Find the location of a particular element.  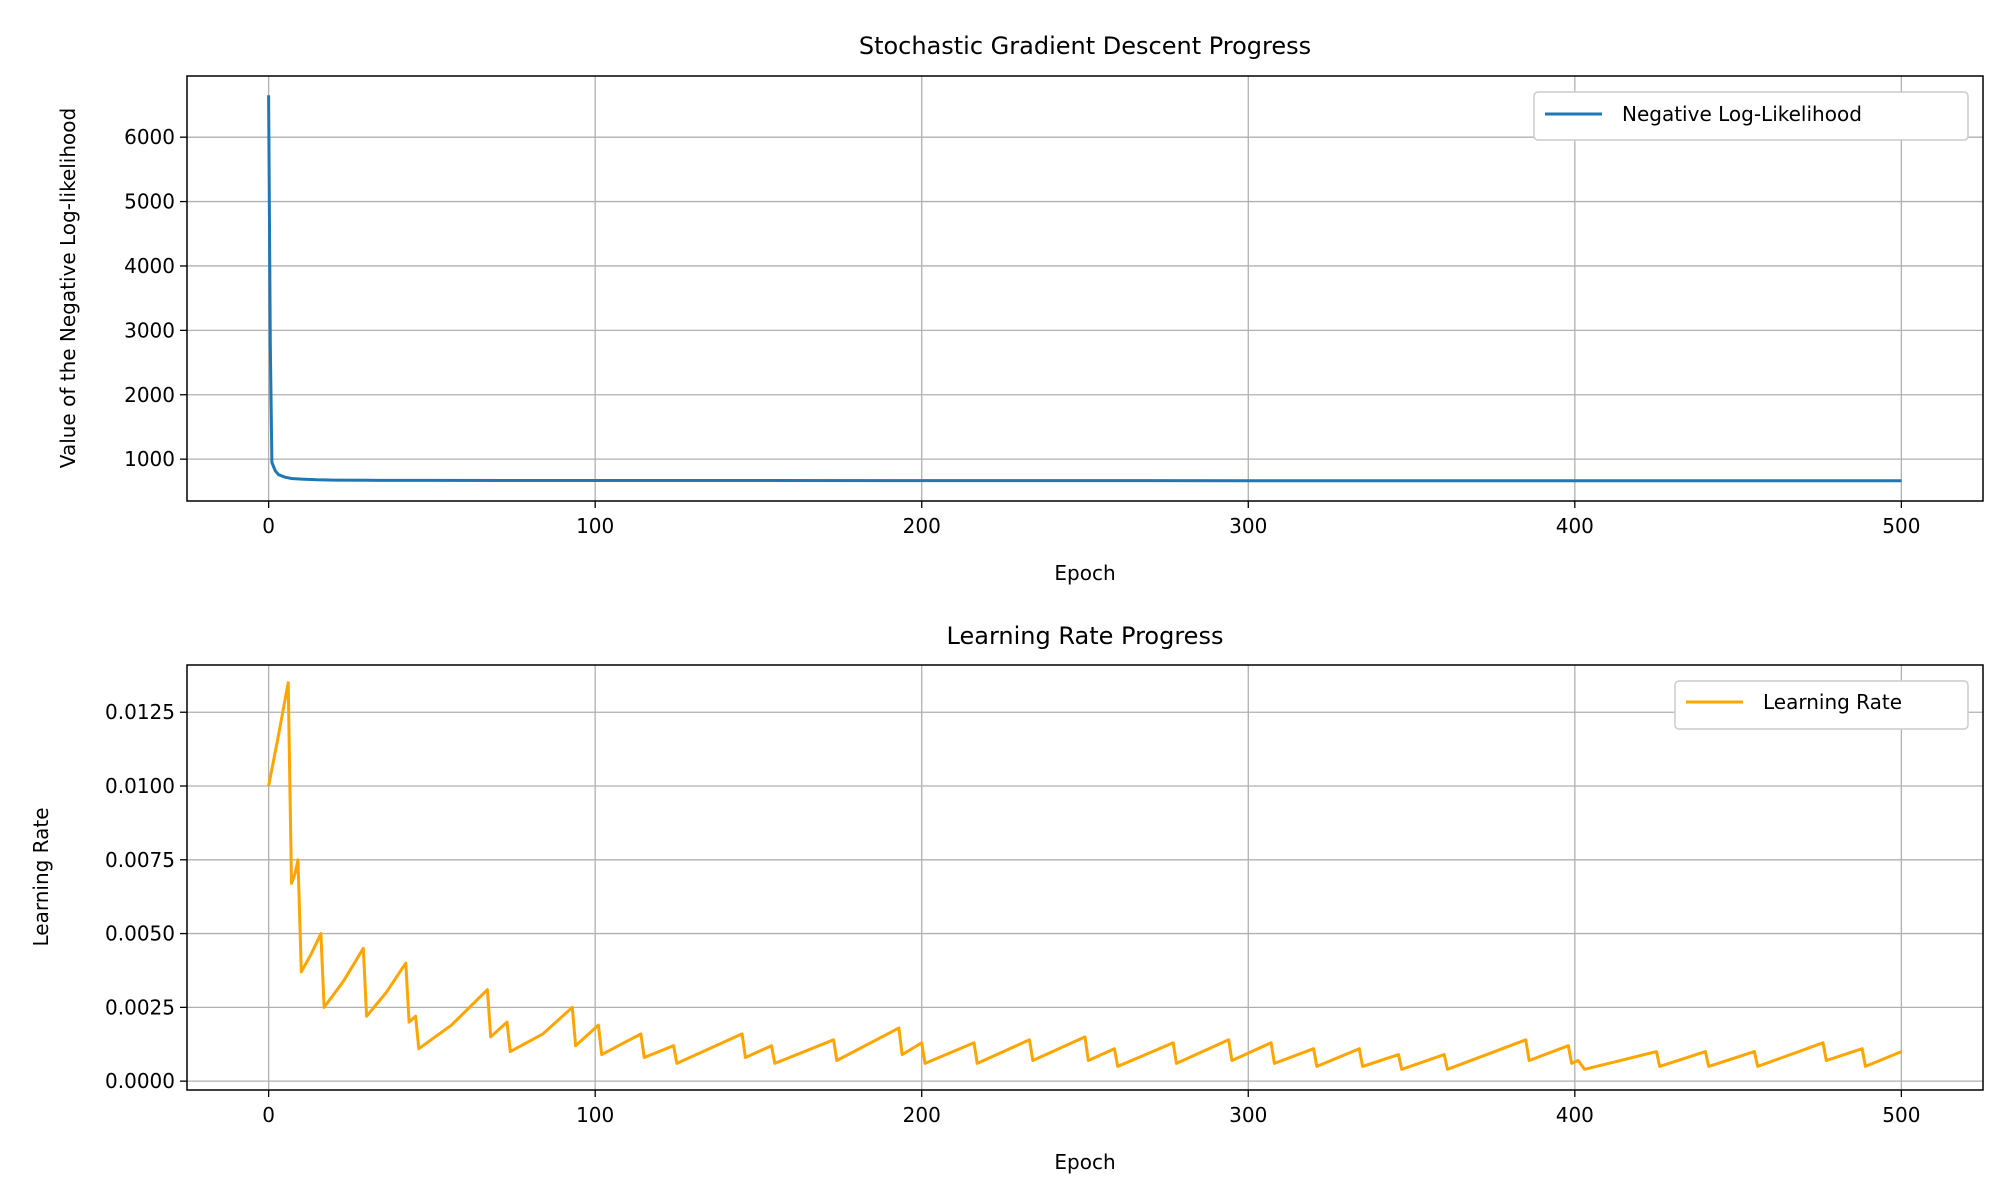

sgd-x-tick-label: 300 is located at coordinates (1248, 526).